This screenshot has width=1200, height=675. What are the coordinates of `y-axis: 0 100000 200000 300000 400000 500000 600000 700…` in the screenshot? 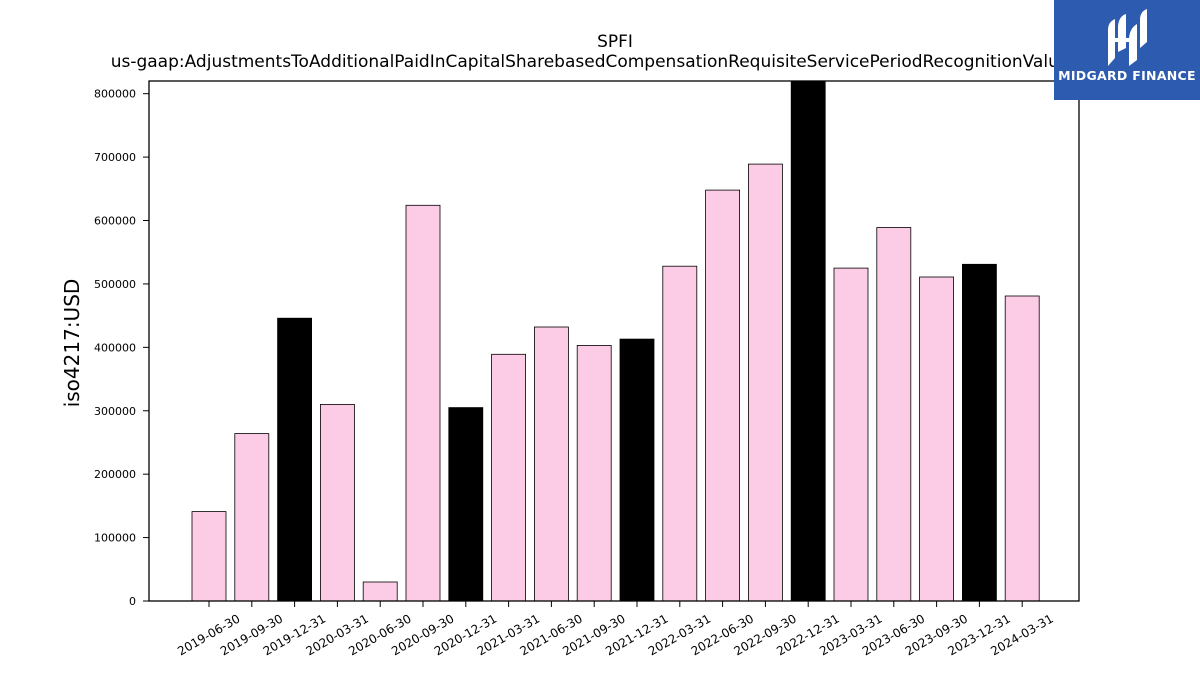 It's located at (121, 348).